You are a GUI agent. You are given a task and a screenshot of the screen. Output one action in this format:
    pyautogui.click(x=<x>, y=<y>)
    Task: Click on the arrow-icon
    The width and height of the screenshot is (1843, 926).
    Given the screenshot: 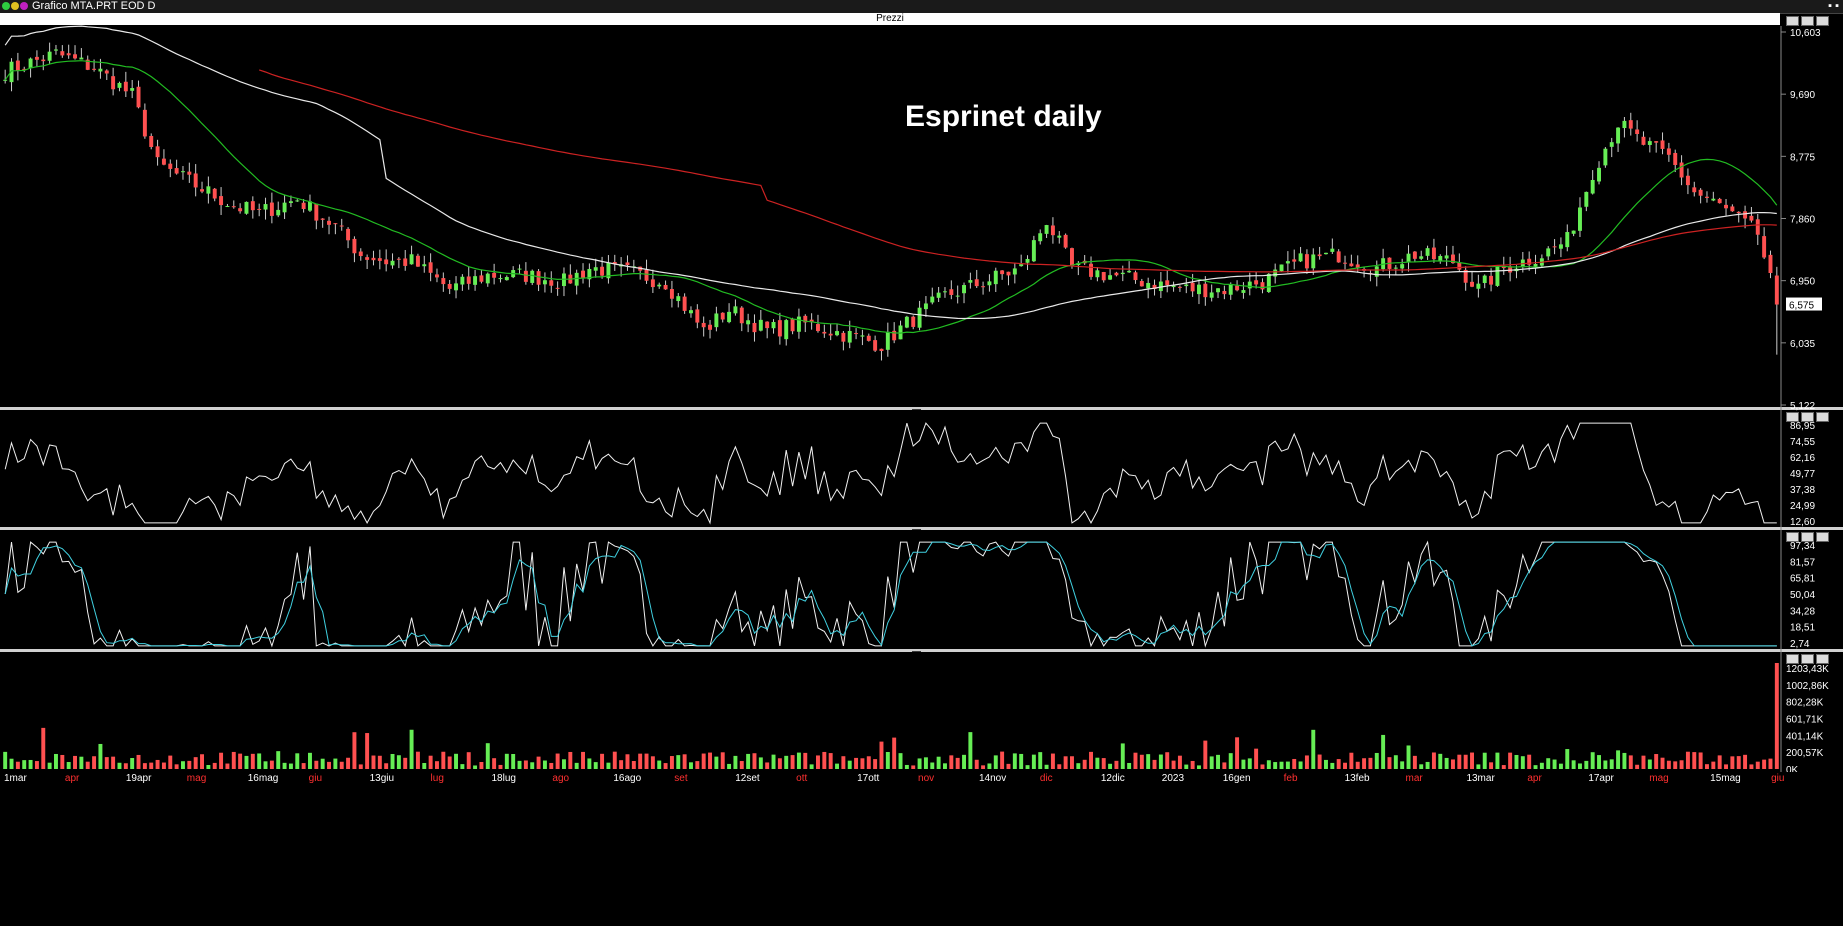 What is the action you would take?
    pyautogui.click(x=24, y=6)
    